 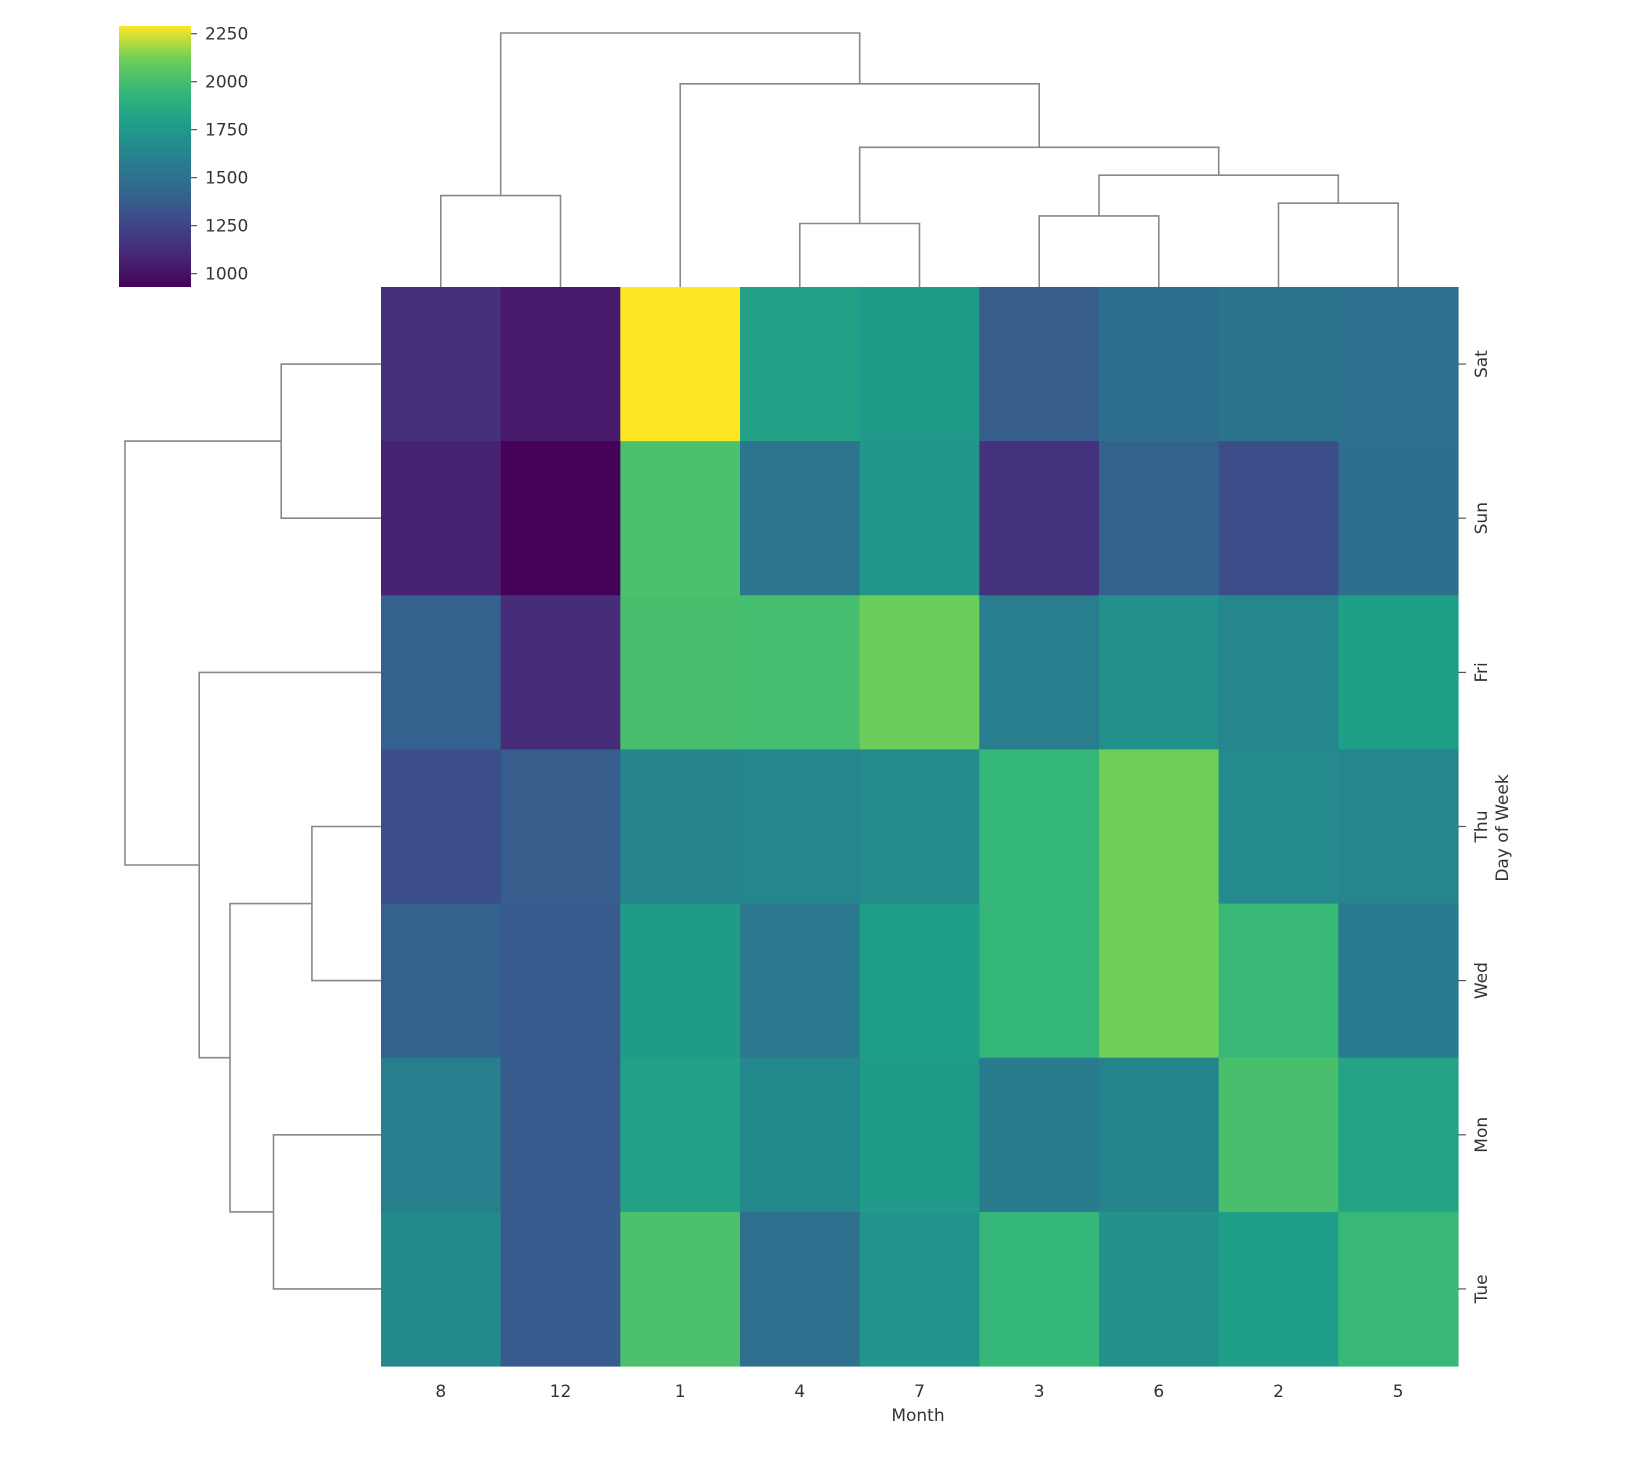 I want to click on x-tick-label: 12, so click(x=561, y=1392).